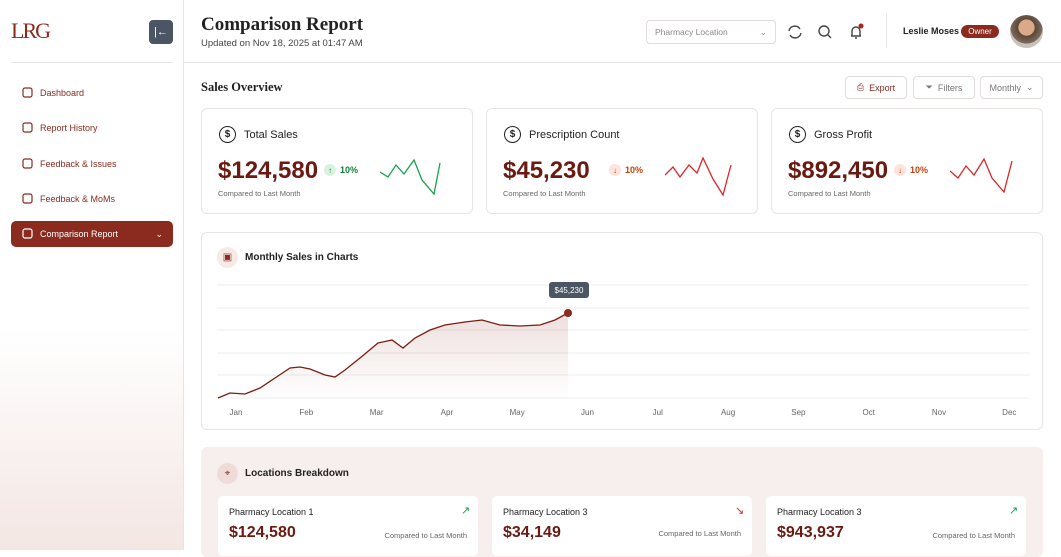 This screenshot has width=1061, height=557. Describe the element at coordinates (517, 412) in the screenshot. I see `month-label: May` at that location.